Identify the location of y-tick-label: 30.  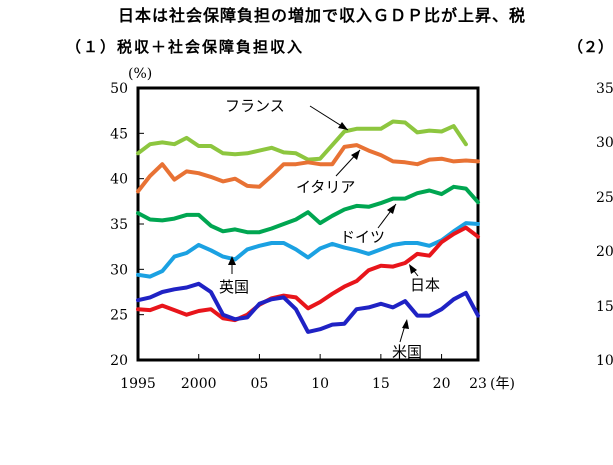
(119, 270).